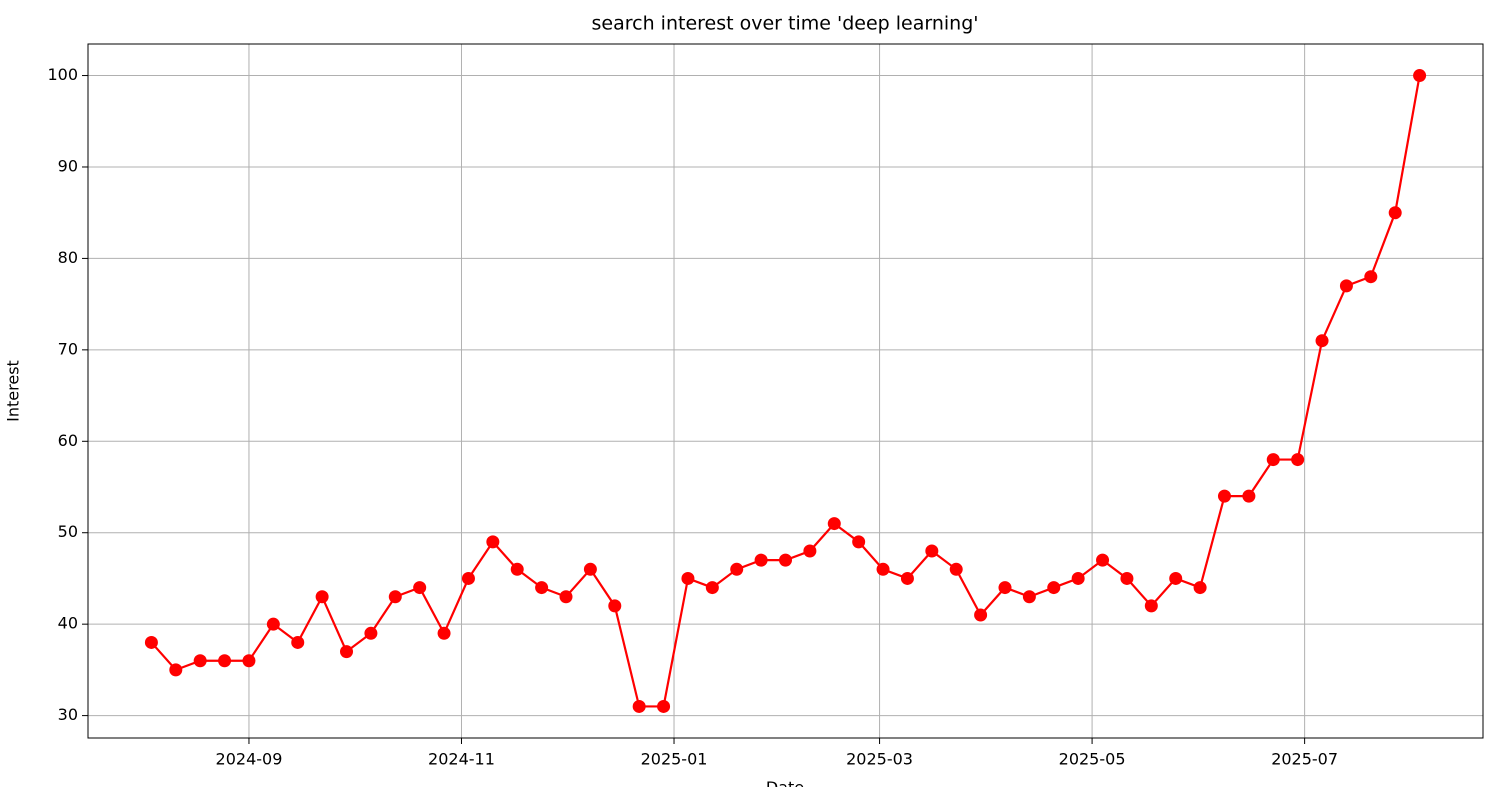 The width and height of the screenshot is (1492, 787). Describe the element at coordinates (68, 348) in the screenshot. I see `y-tick-label: 70` at that location.